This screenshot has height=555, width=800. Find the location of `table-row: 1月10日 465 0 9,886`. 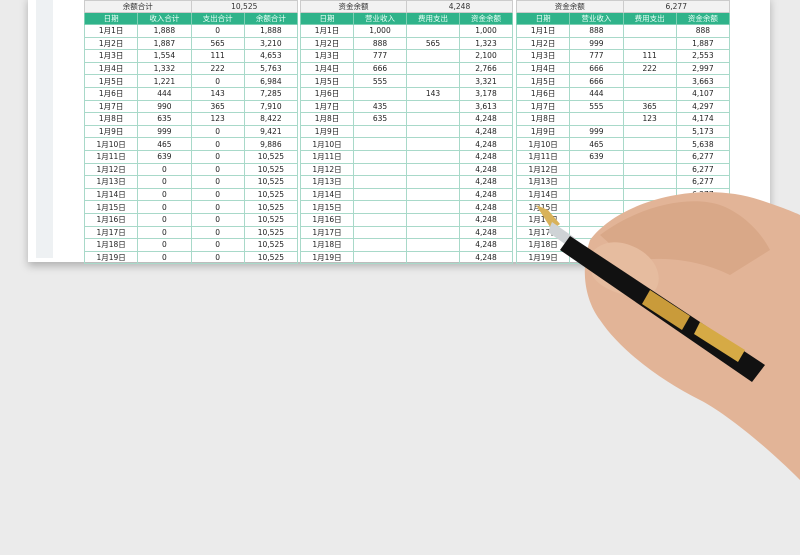

table-row: 1月10日 465 0 9,886 is located at coordinates (191, 144).